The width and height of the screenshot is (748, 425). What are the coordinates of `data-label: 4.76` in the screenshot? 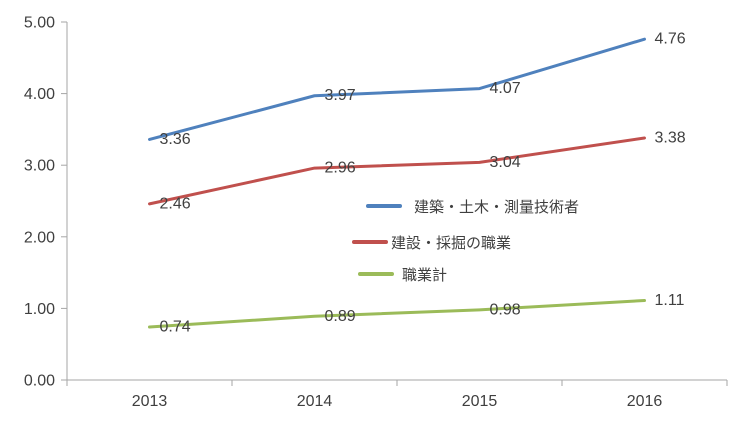 It's located at (670, 39).